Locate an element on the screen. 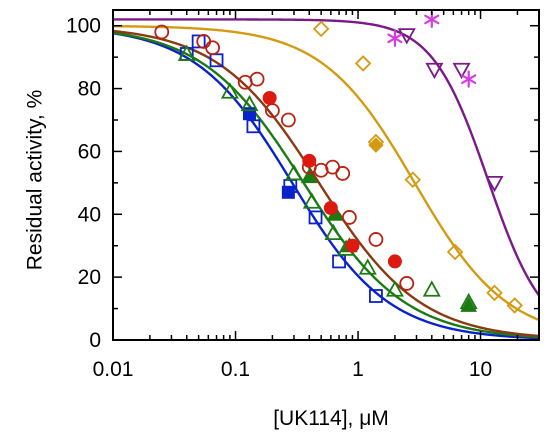  y-tick-label: 40 is located at coordinates (89, 214).